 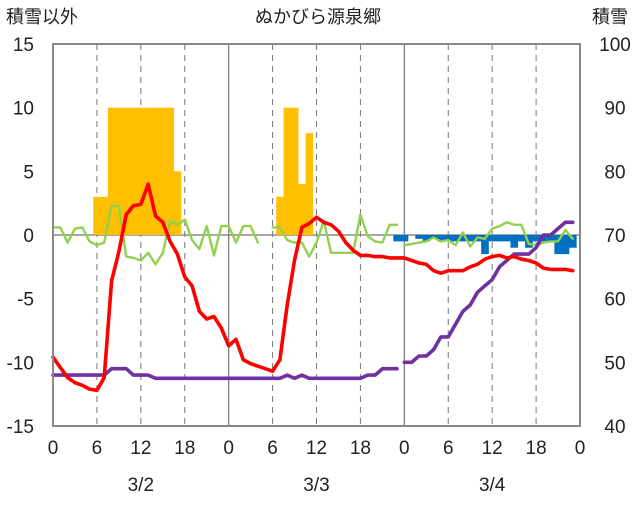 What do you see at coordinates (614, 363) in the screenshot?
I see `right-tick-label: 50` at bounding box center [614, 363].